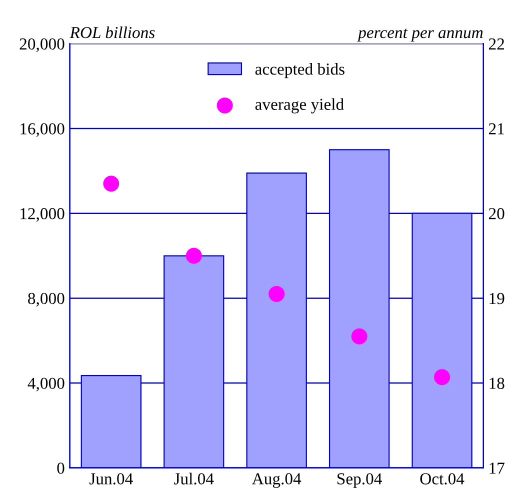 This screenshot has height=502, width=517. I want to click on y2-tick-label: 20, so click(496, 214).